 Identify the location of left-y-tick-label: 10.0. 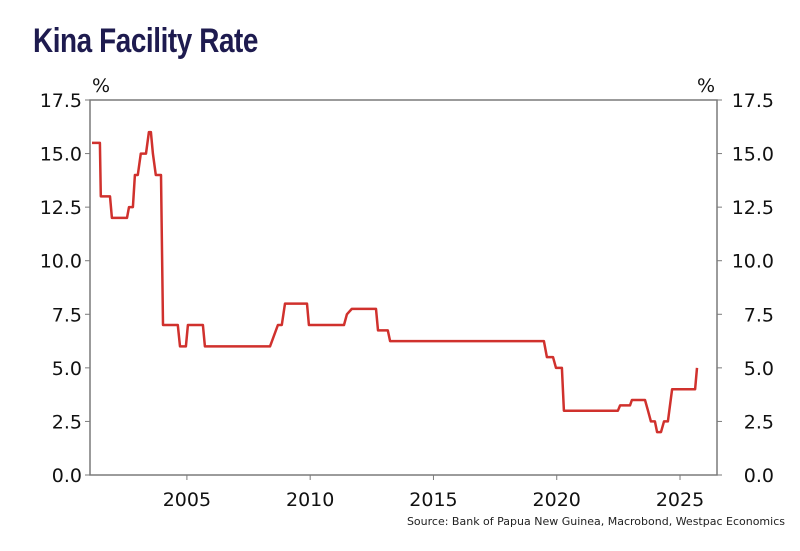
(61, 262).